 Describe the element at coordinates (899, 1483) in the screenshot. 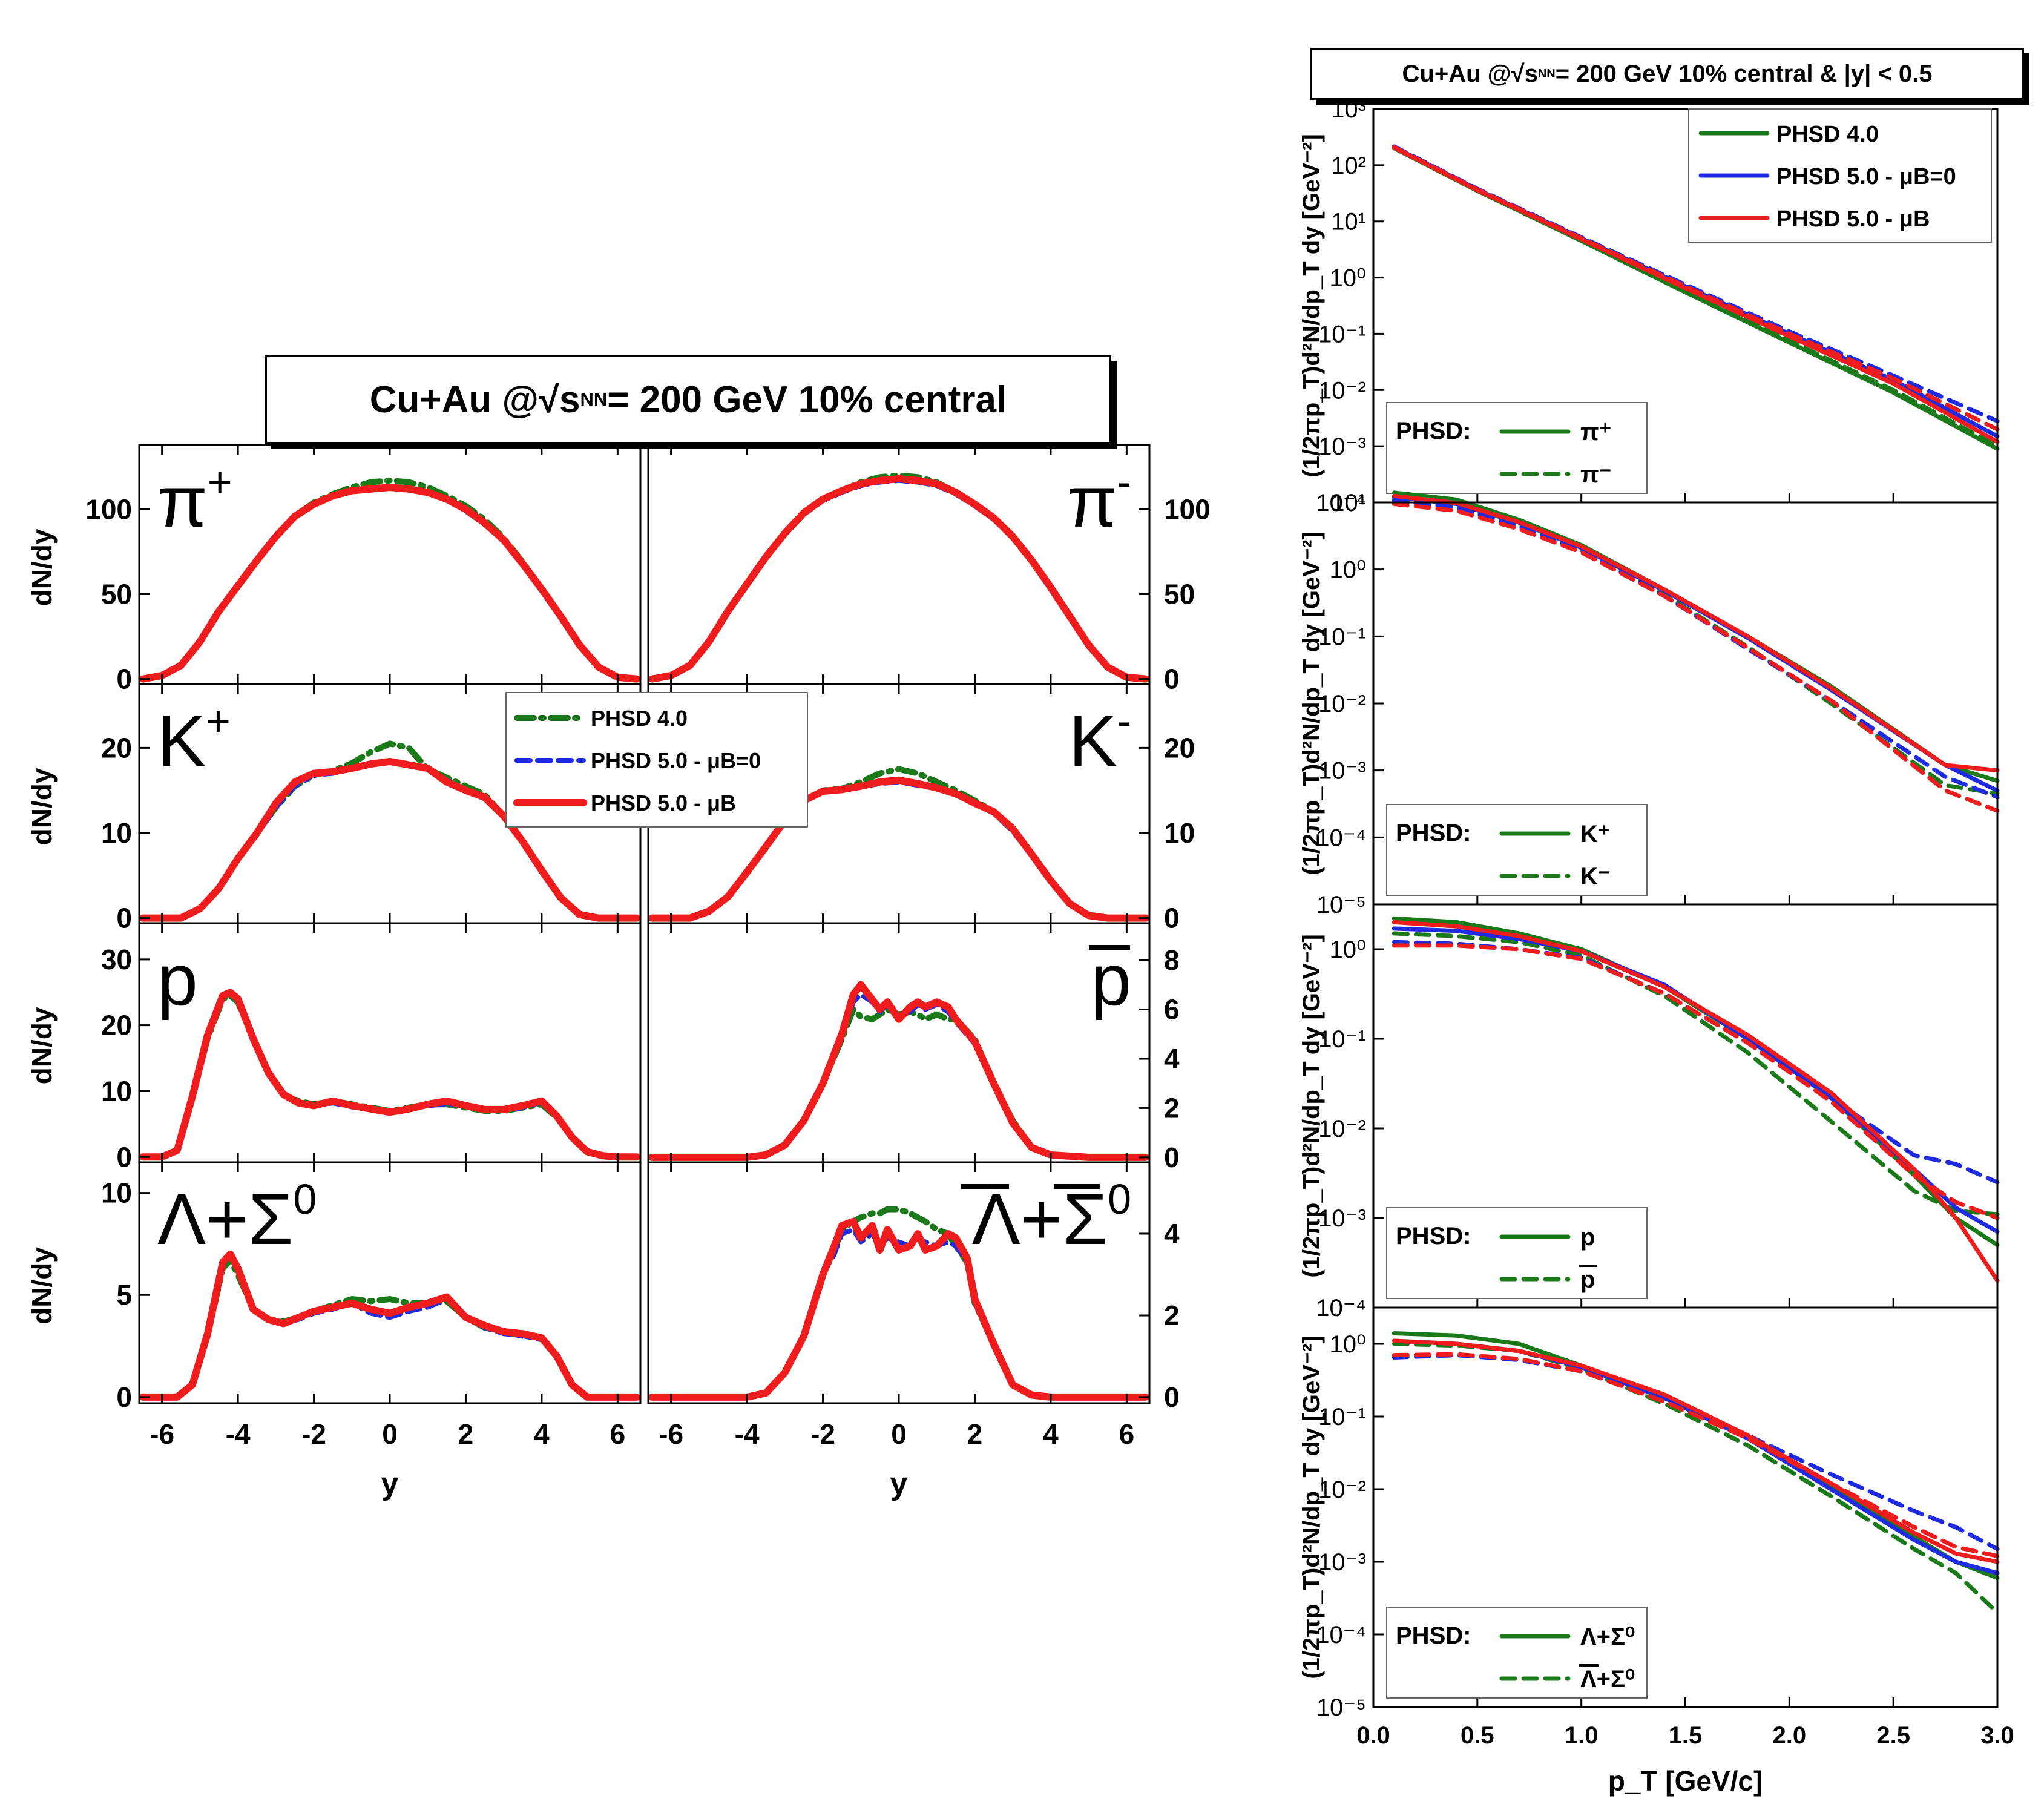

I see `xlabel-col1: y` at that location.